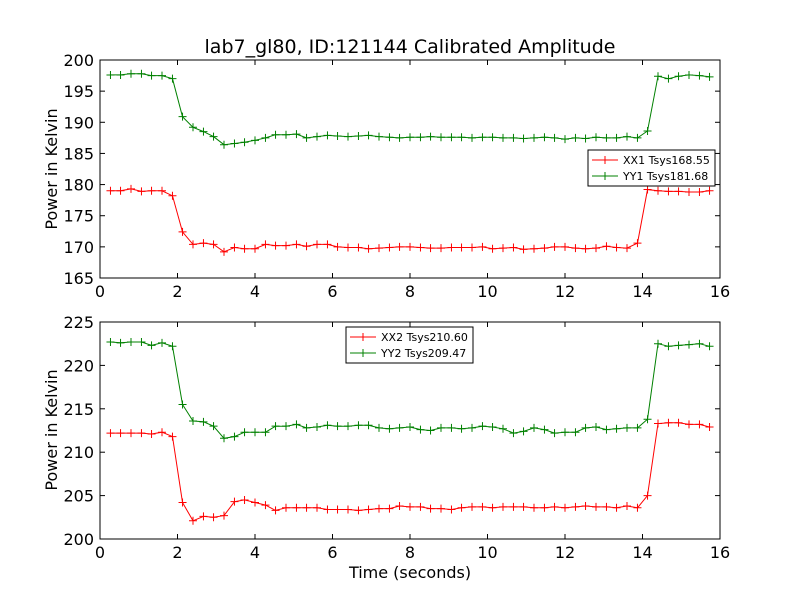  I want to click on x-tick-label: 8, so click(410, 552).